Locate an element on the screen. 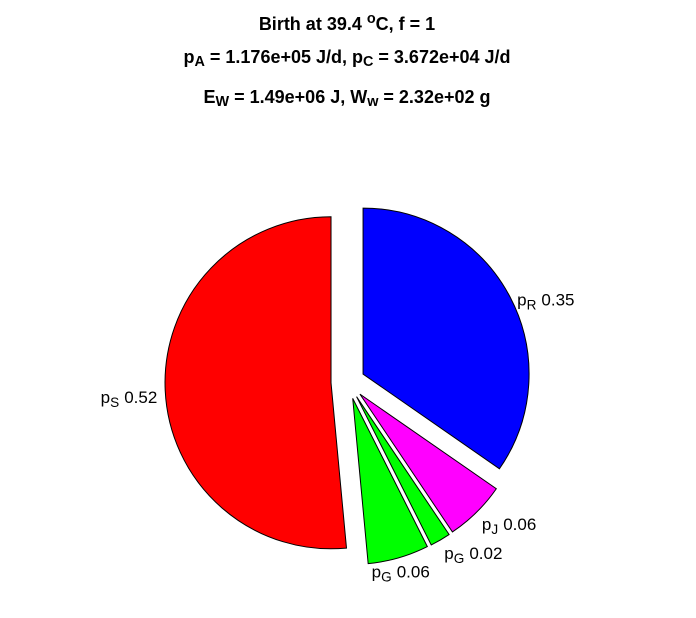 This screenshot has height=618, width=696. slice-label: pR 0.35 is located at coordinates (545, 301).